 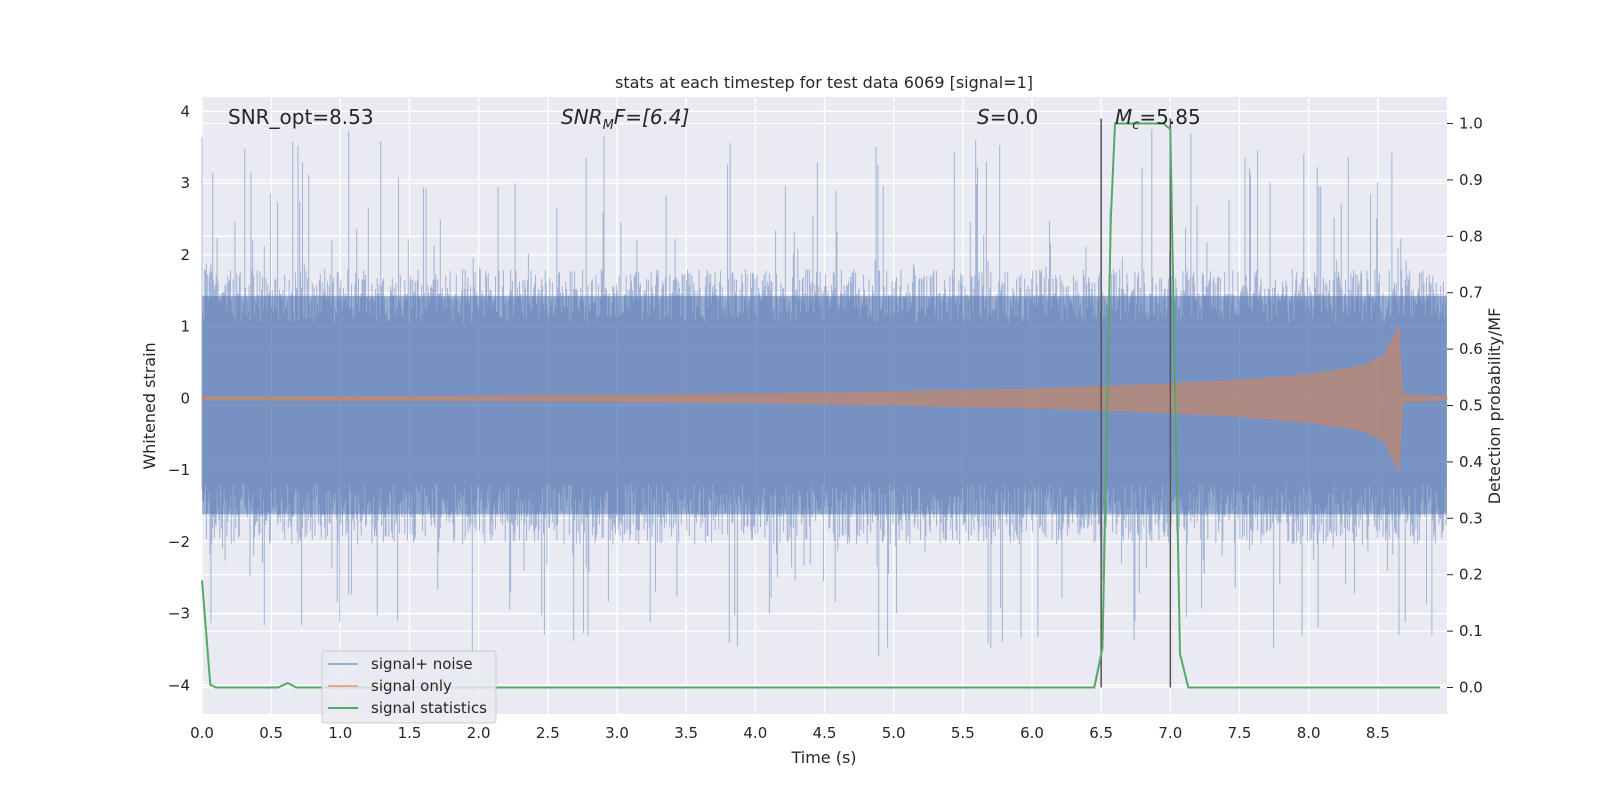 I want to click on y-tick-label-right: 1.0, so click(x=1471, y=124).